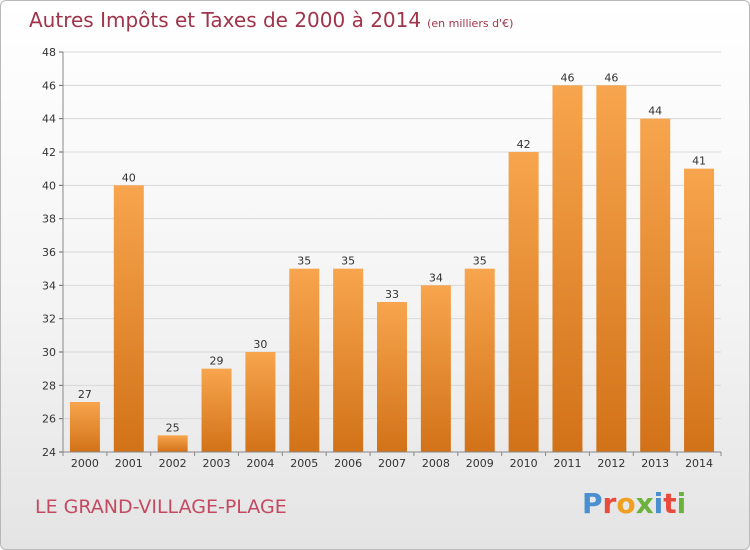 Image resolution: width=750 pixels, height=550 pixels. I want to click on x-tick-label-2003: 2003, so click(217, 463).